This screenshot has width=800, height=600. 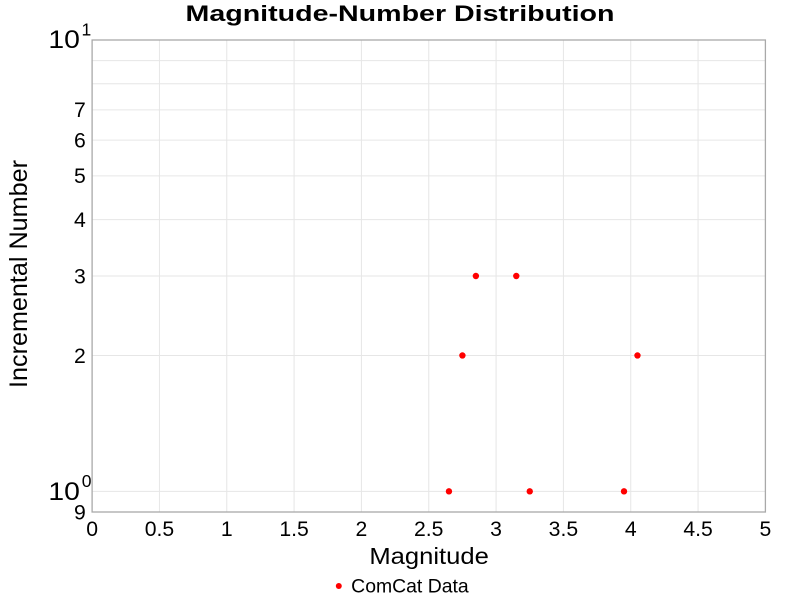 What do you see at coordinates (400, 13) in the screenshot?
I see `svg-text: Magnitude-Number Distribution` at bounding box center [400, 13].